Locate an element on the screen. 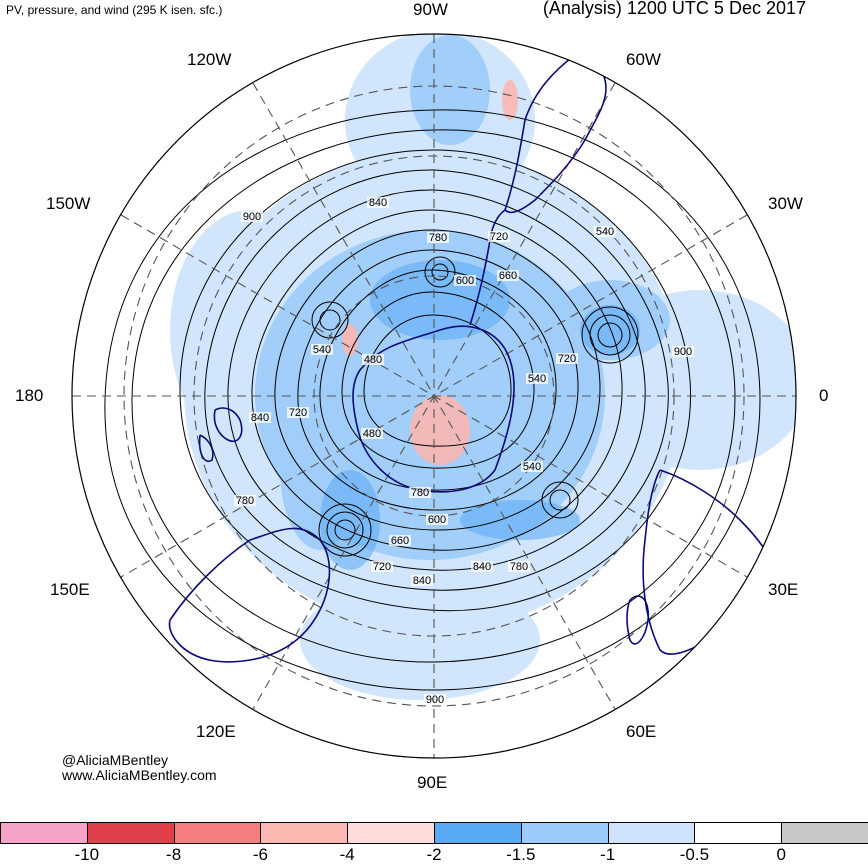 The width and height of the screenshot is (868, 865). colorbar-tick-label: -1 is located at coordinates (608, 854).